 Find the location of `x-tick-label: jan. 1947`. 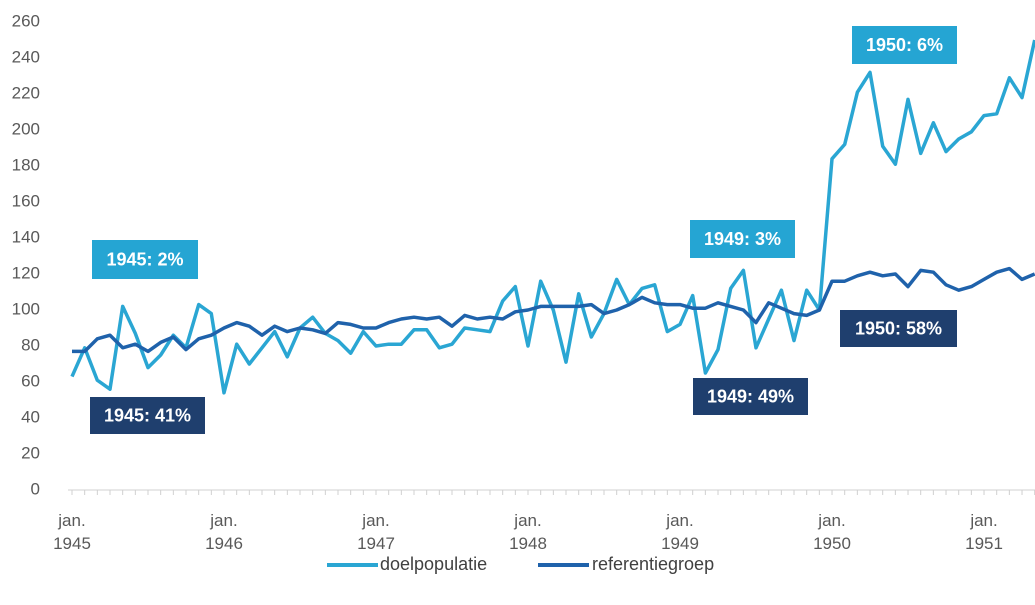

x-tick-label: jan. 1947 is located at coordinates (376, 532).